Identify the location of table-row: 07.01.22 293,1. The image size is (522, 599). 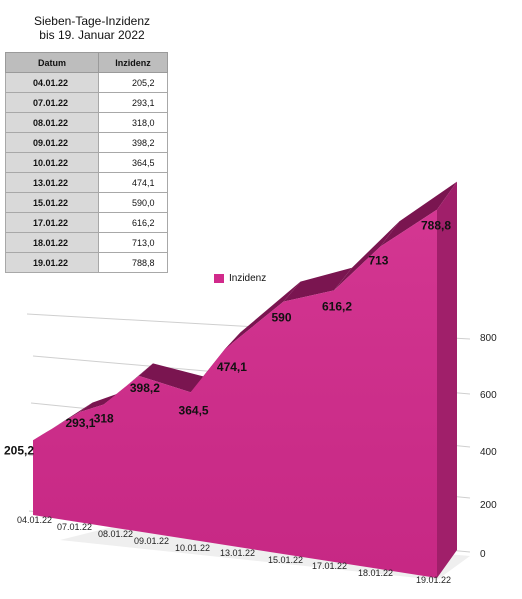
(86, 102).